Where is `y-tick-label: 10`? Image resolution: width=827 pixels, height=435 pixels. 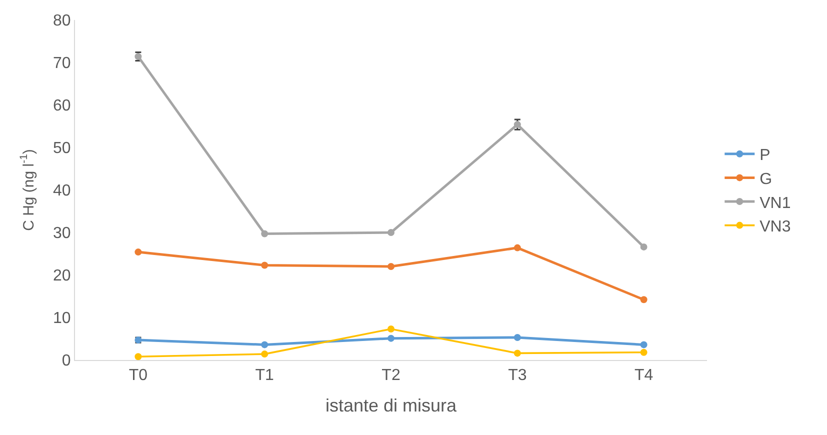
y-tick-label: 10 is located at coordinates (62, 319).